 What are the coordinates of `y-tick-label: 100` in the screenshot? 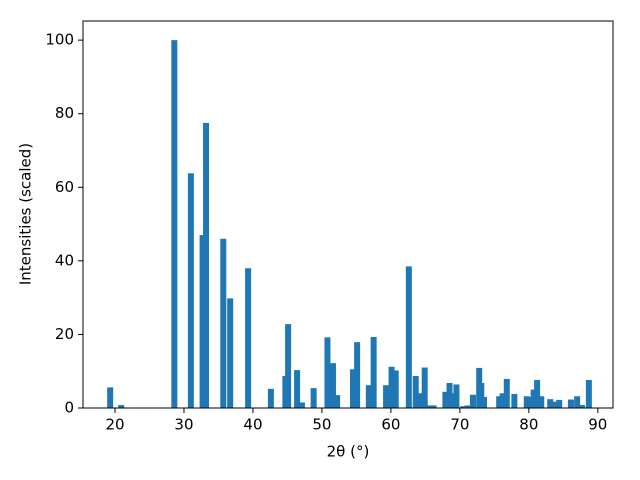 It's located at (59, 40).